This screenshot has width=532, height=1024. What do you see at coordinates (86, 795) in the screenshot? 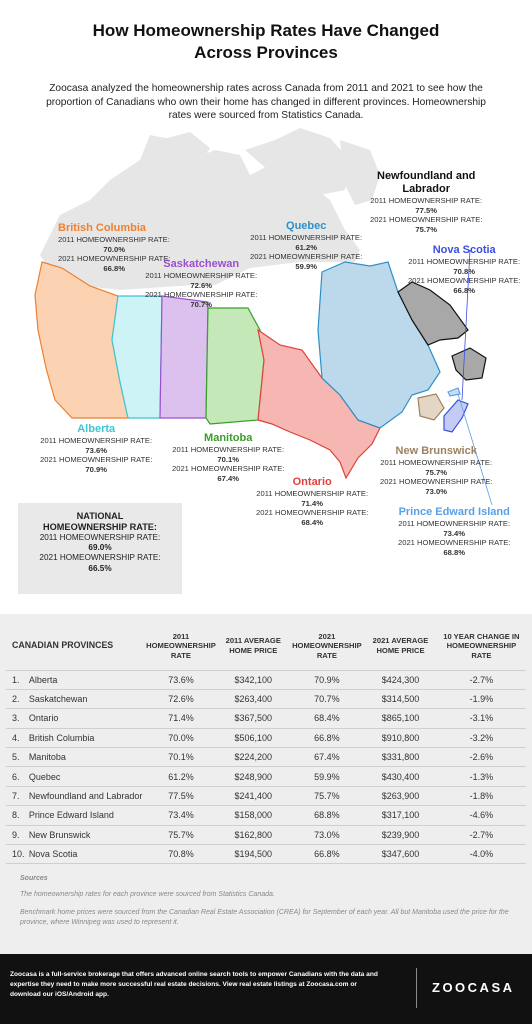
I see `province-name: Newfoundland and Labrador` at bounding box center [86, 795].